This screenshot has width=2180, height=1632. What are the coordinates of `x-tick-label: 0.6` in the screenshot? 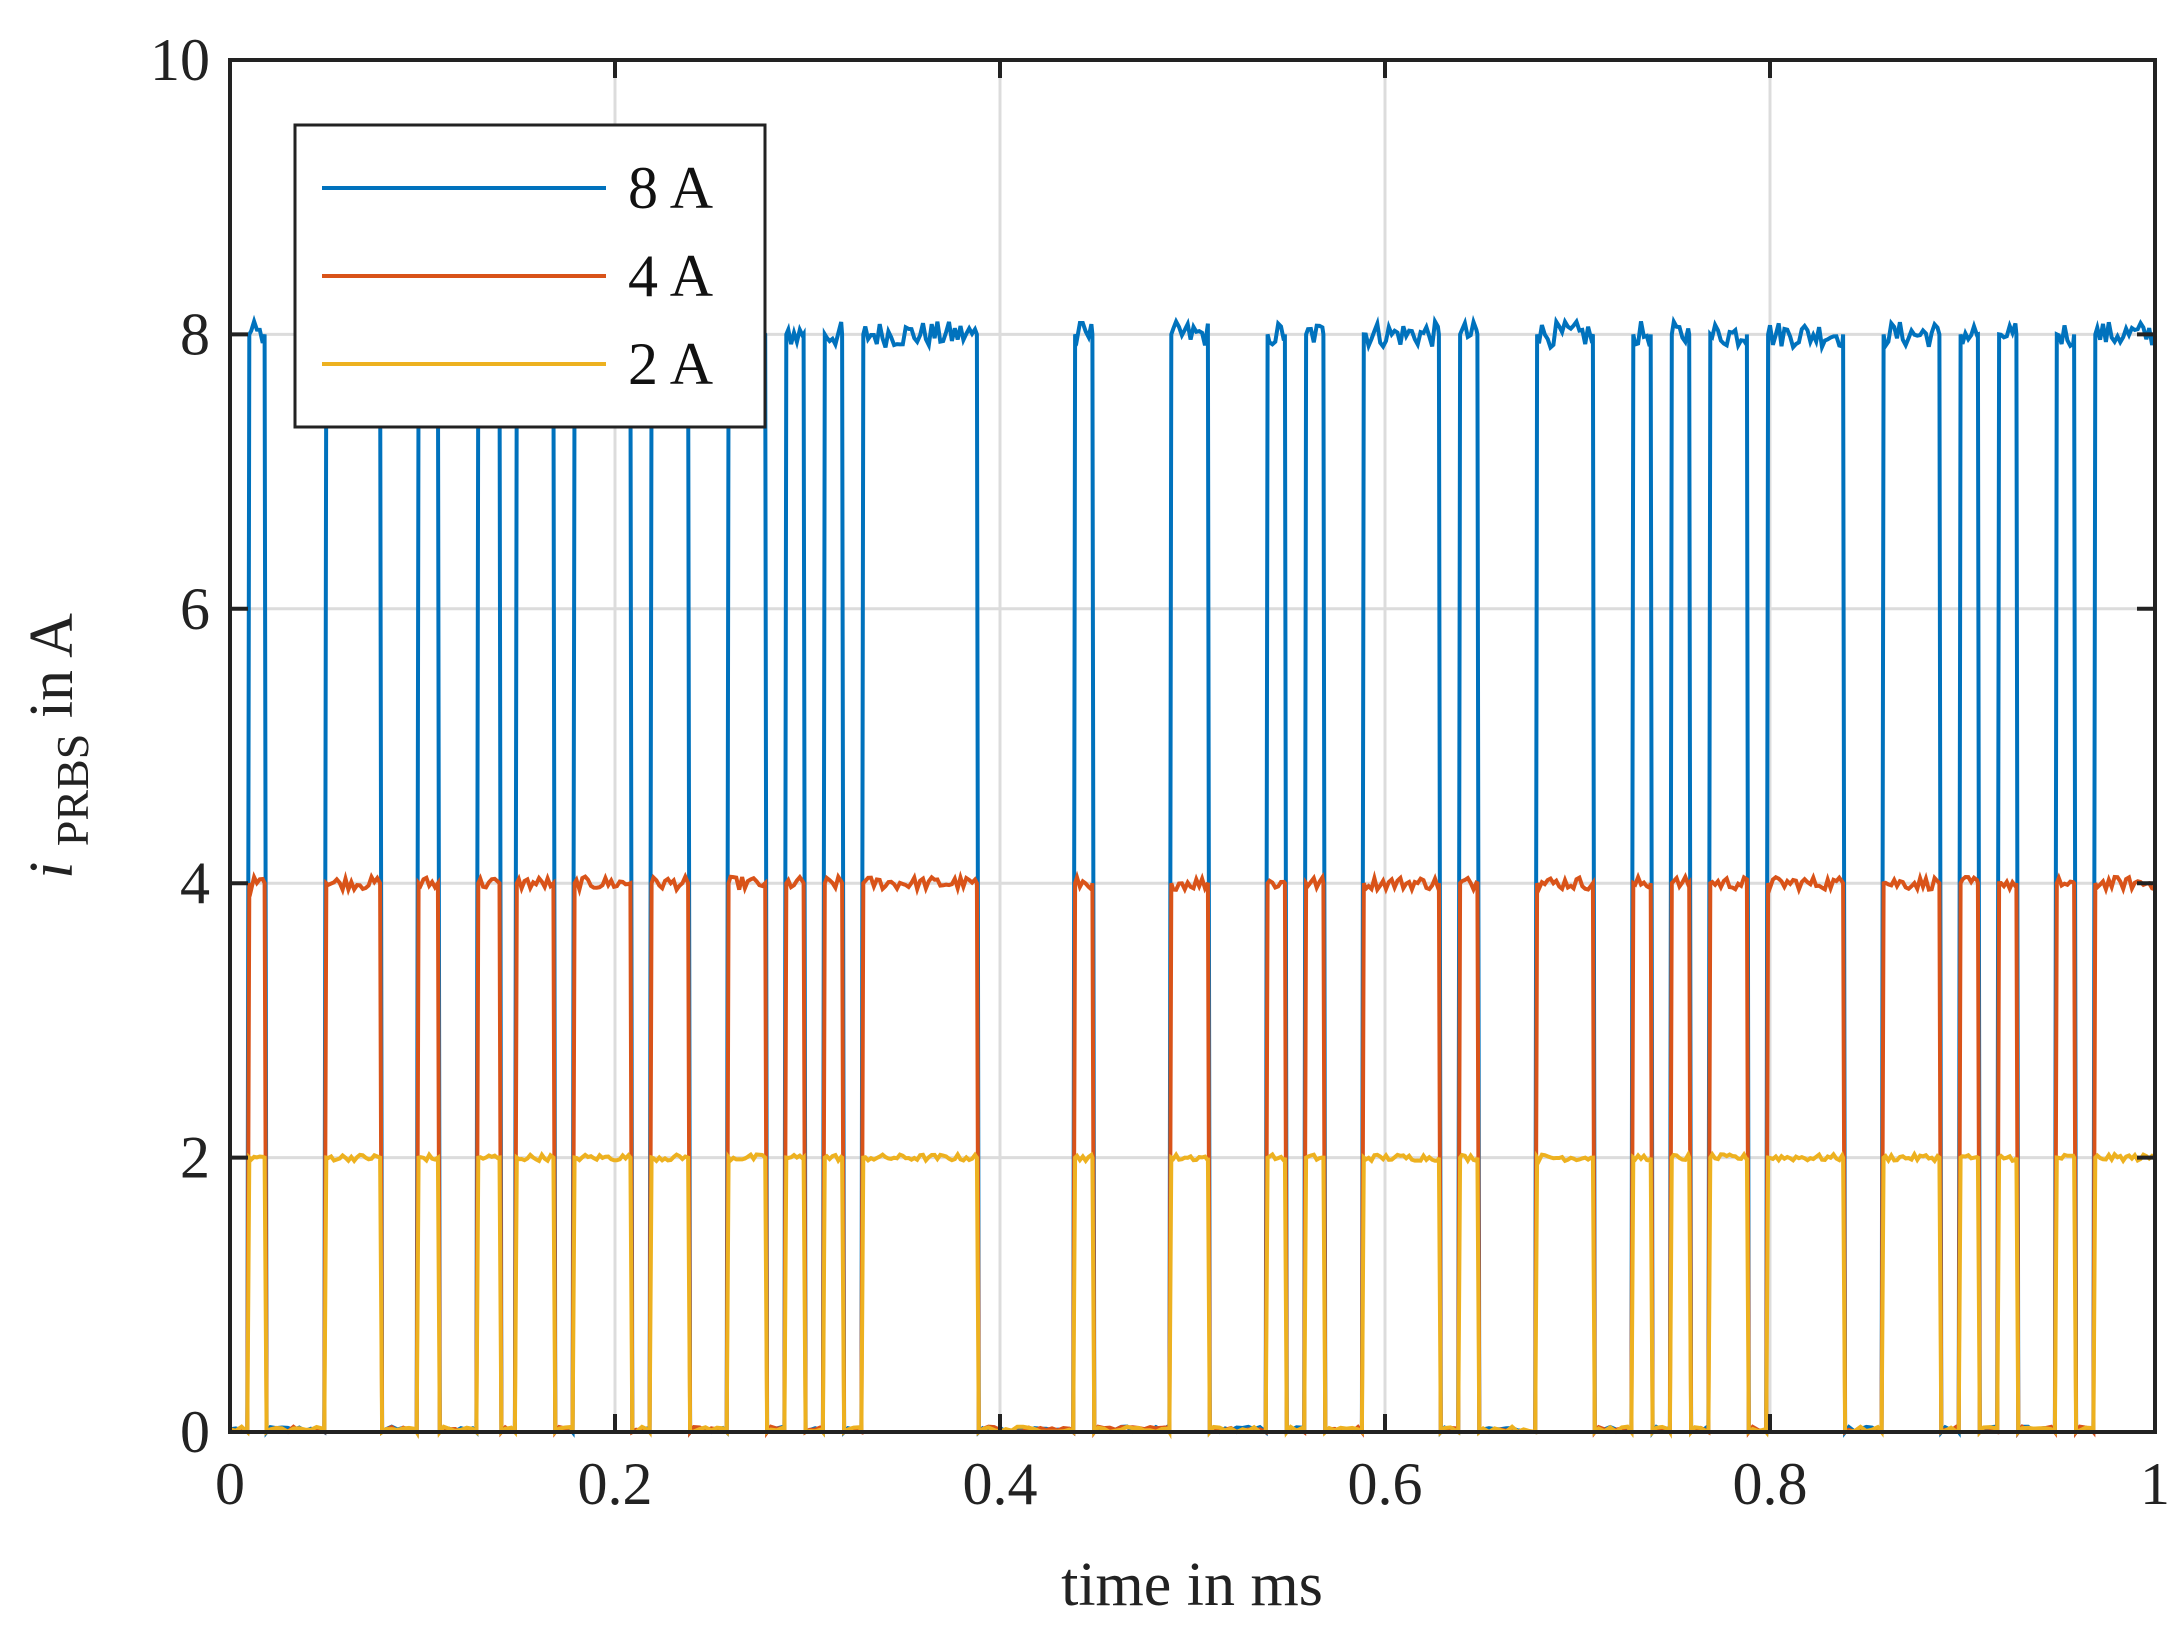 It's located at (1385, 1484).